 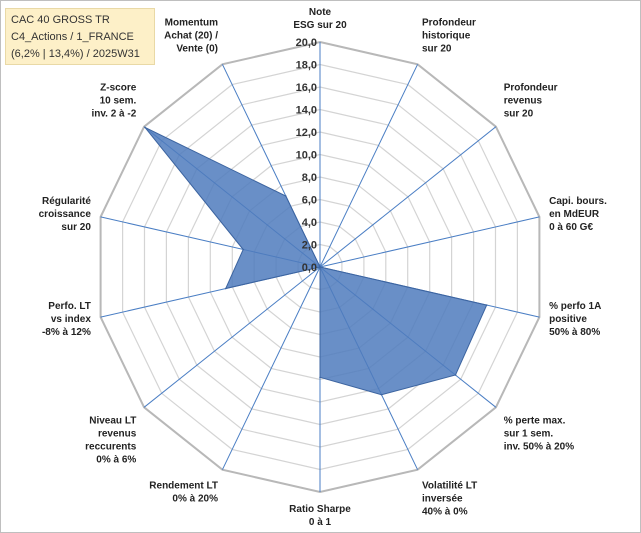 I want to click on tick-label: 8,0, so click(x=309, y=178).